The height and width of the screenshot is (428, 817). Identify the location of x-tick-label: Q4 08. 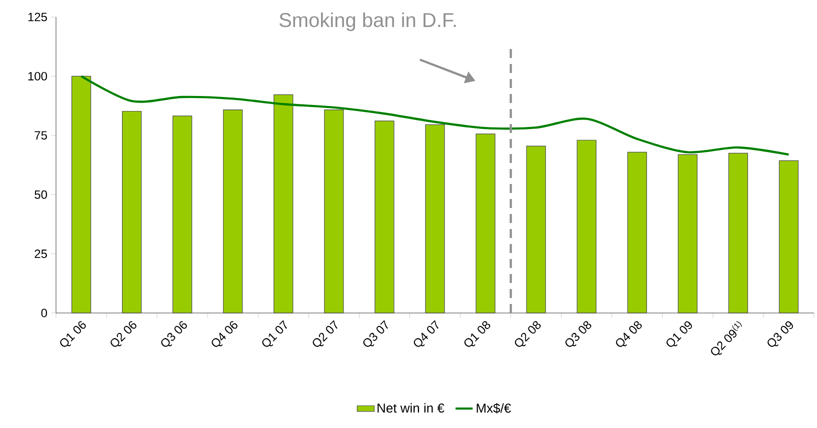
(629, 334).